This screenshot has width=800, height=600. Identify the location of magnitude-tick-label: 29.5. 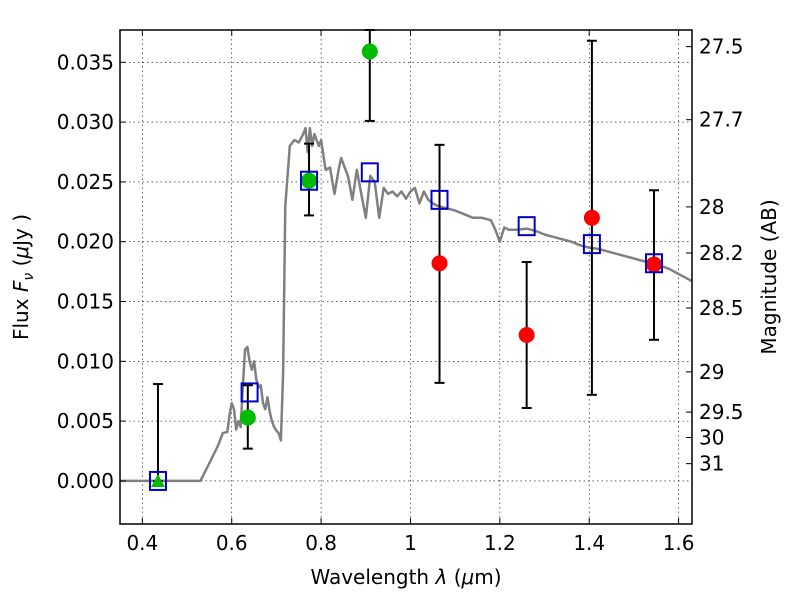
(721, 412).